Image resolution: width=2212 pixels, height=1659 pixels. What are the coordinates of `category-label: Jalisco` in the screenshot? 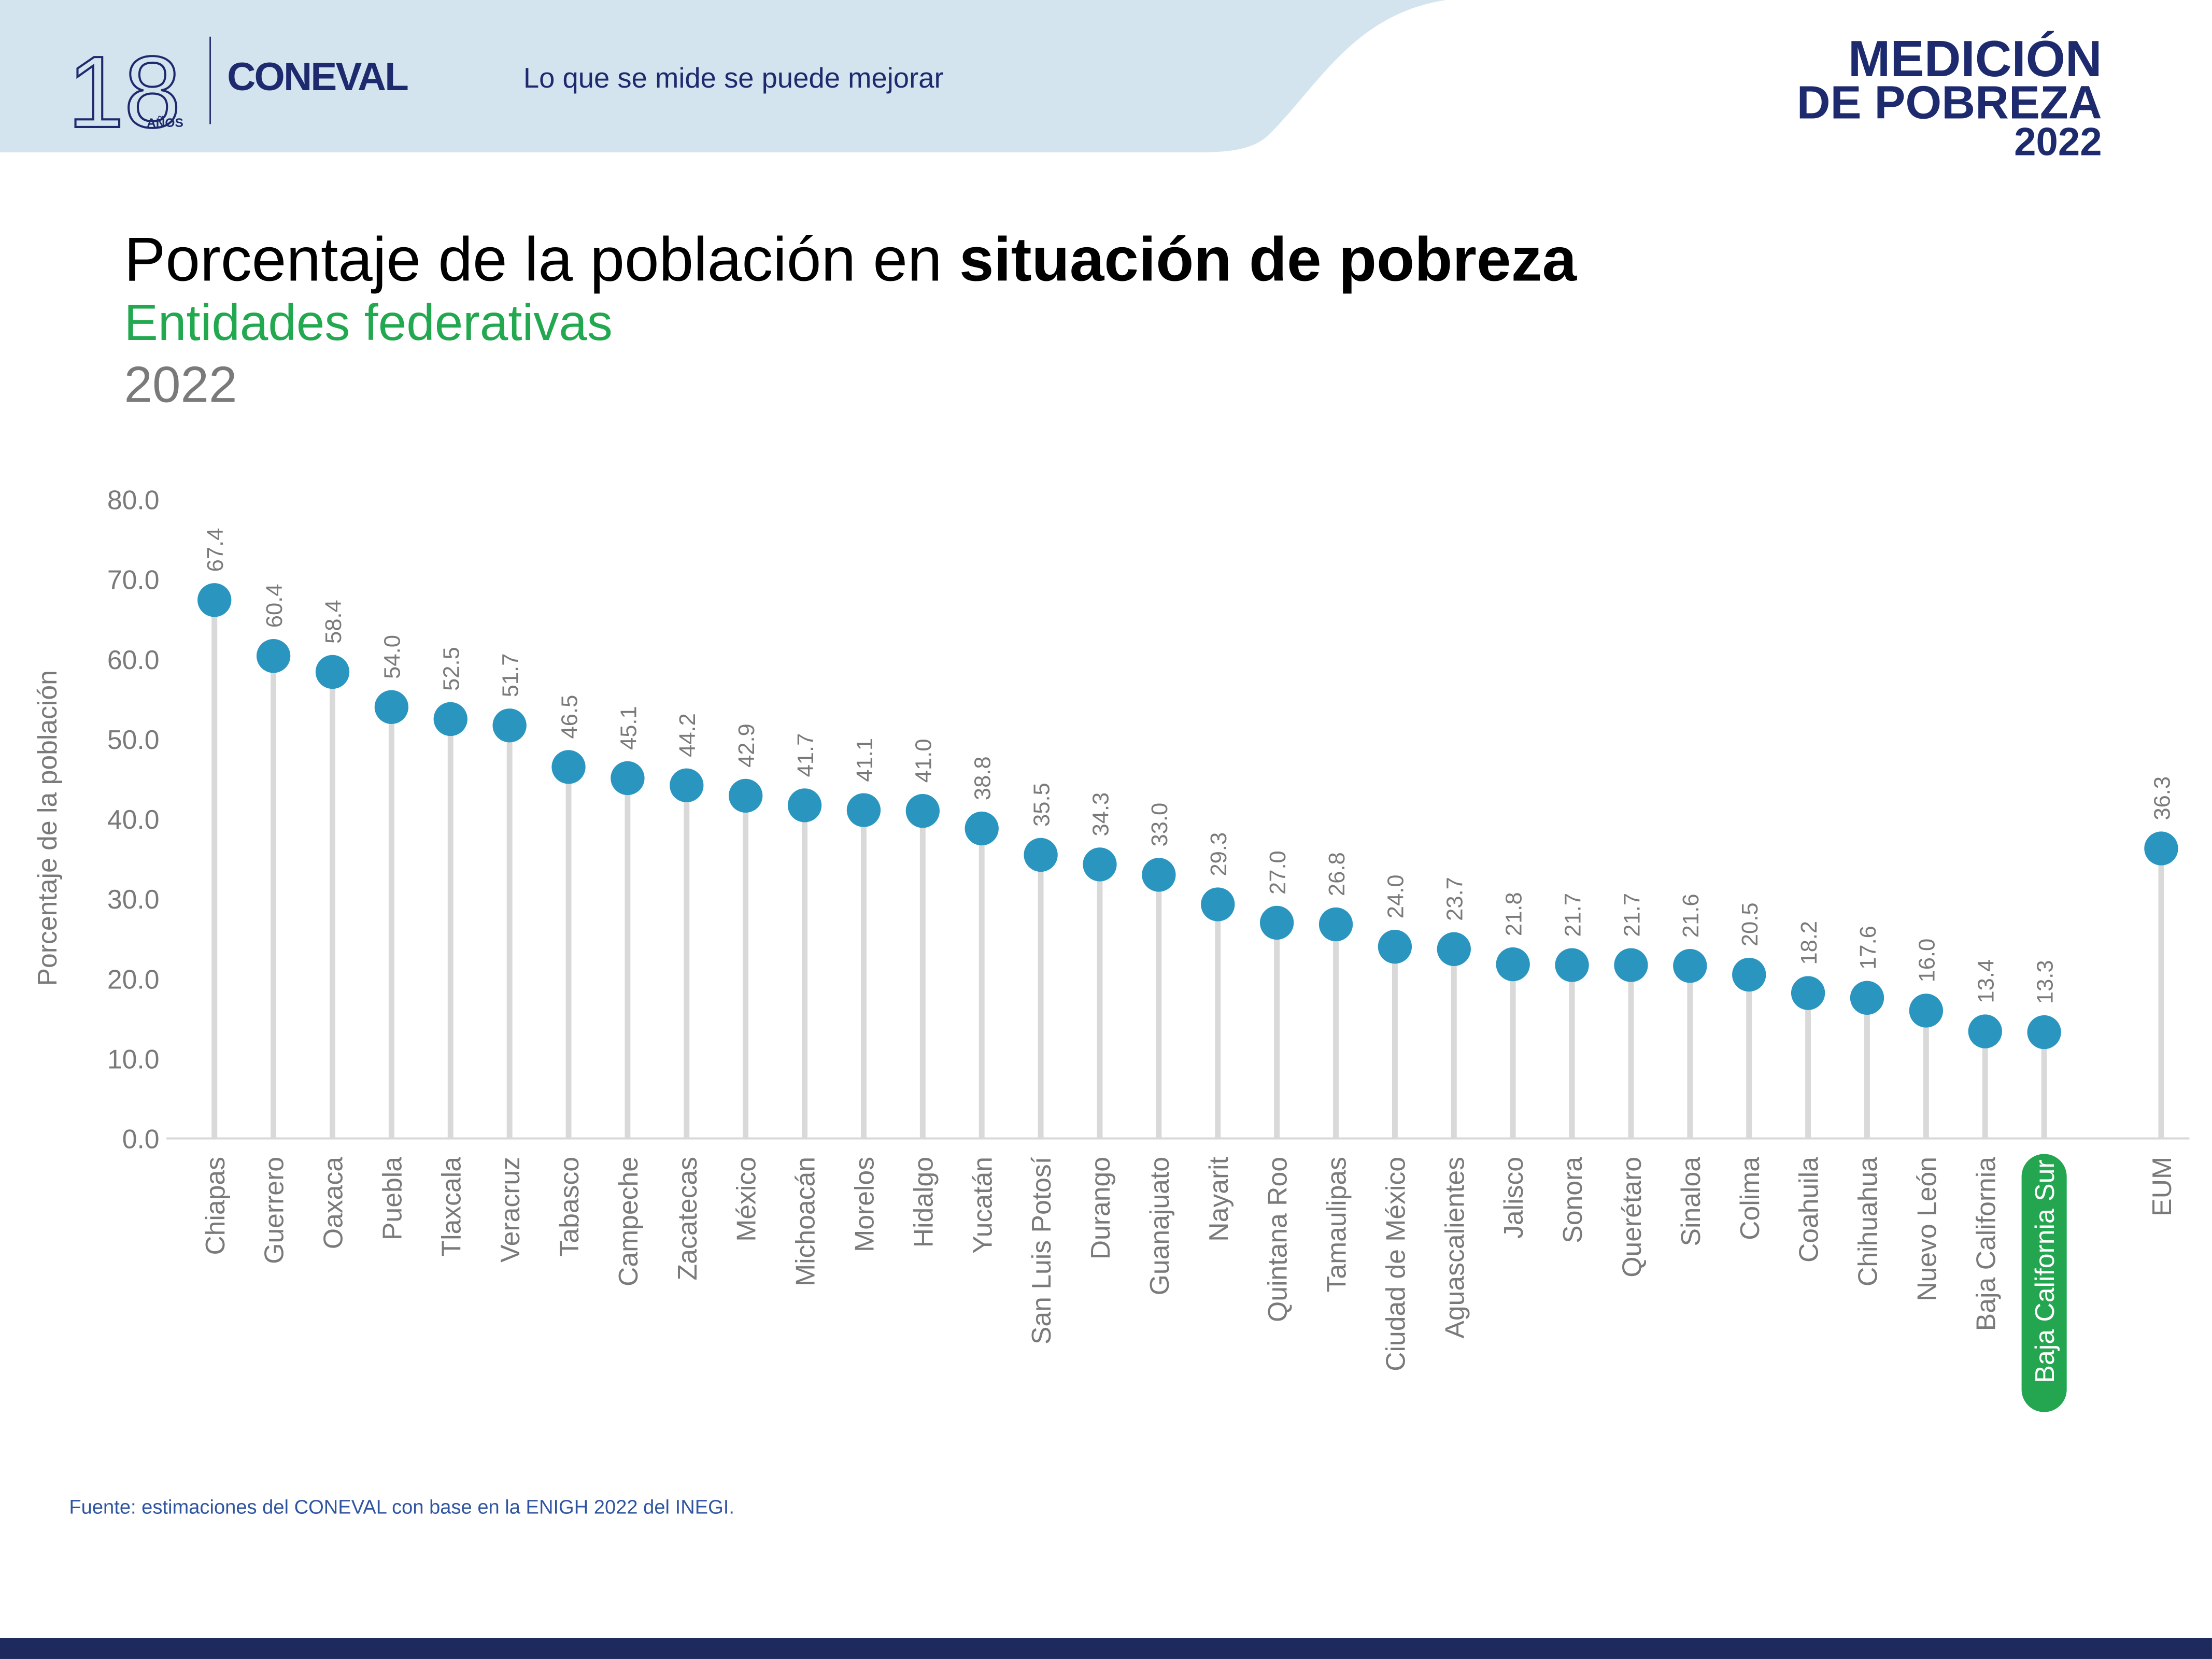 It's located at (1513, 1198).